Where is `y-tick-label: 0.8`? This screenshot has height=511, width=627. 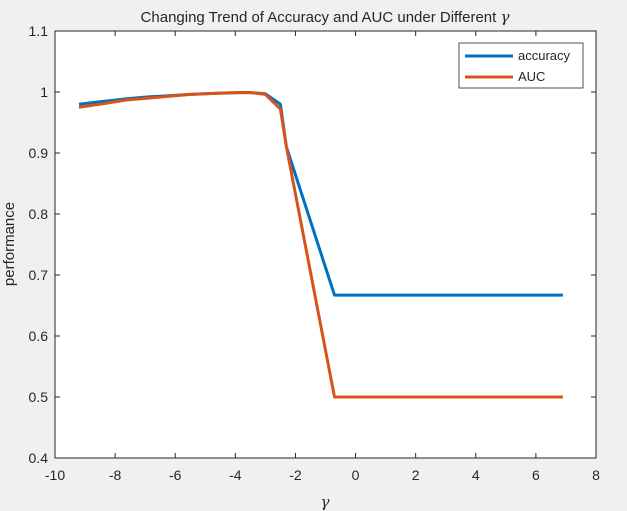 y-tick-label: 0.8 is located at coordinates (39, 214).